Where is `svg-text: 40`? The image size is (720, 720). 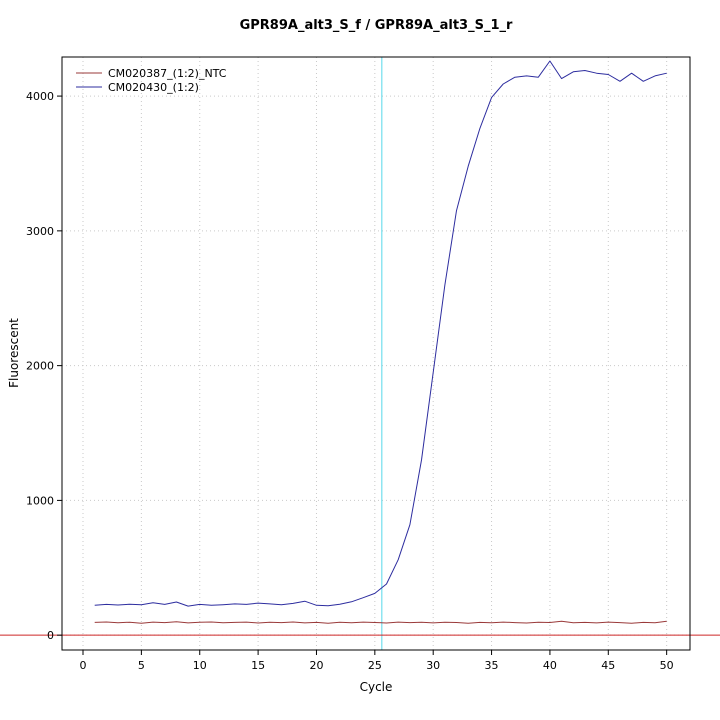 svg-text: 40 is located at coordinates (550, 665).